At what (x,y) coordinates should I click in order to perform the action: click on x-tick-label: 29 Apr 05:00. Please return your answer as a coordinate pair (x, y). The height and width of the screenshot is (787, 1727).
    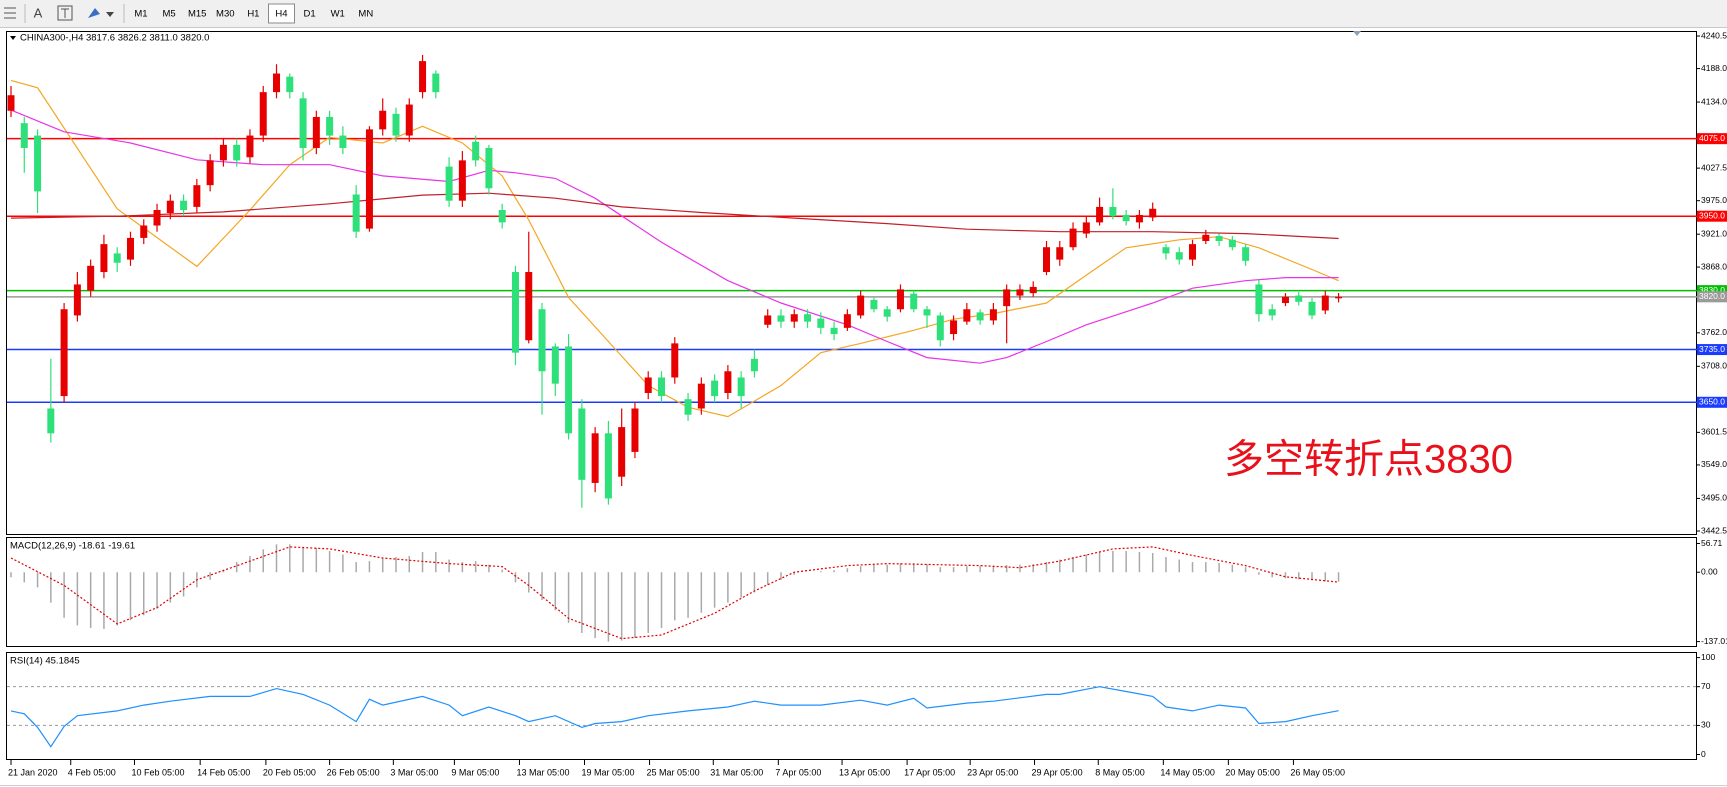
    Looking at the image, I should click on (1057, 772).